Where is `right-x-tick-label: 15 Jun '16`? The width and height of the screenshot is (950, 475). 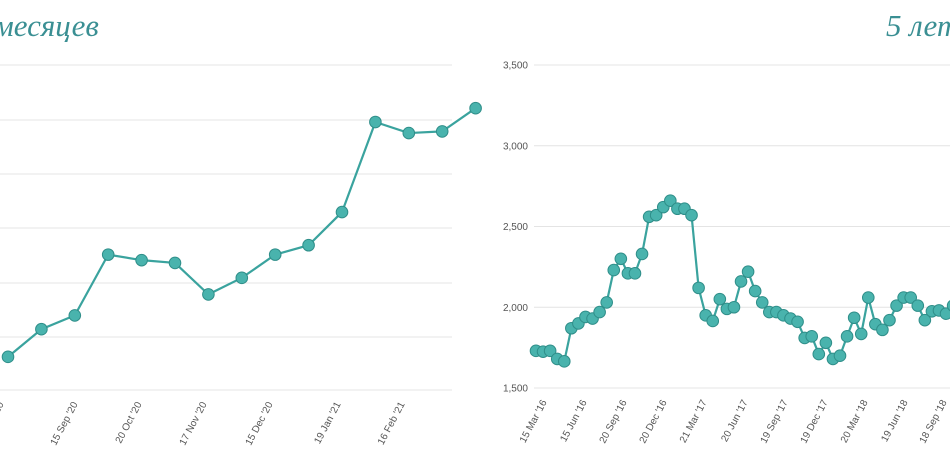 right-x-tick-label: 15 Jun '16 is located at coordinates (573, 421).